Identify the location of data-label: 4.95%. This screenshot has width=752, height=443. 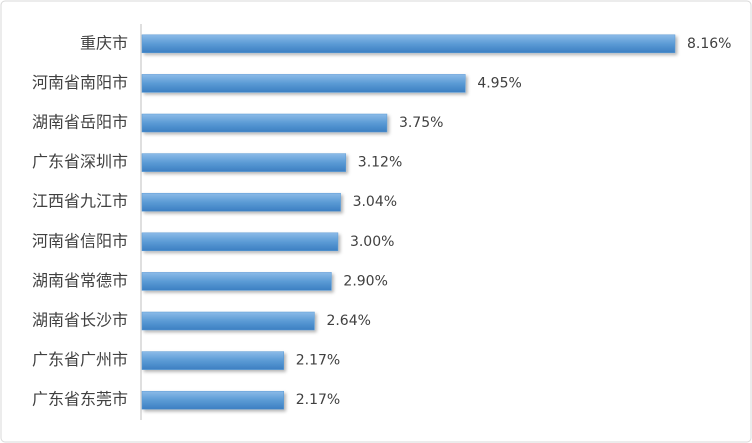
(499, 83).